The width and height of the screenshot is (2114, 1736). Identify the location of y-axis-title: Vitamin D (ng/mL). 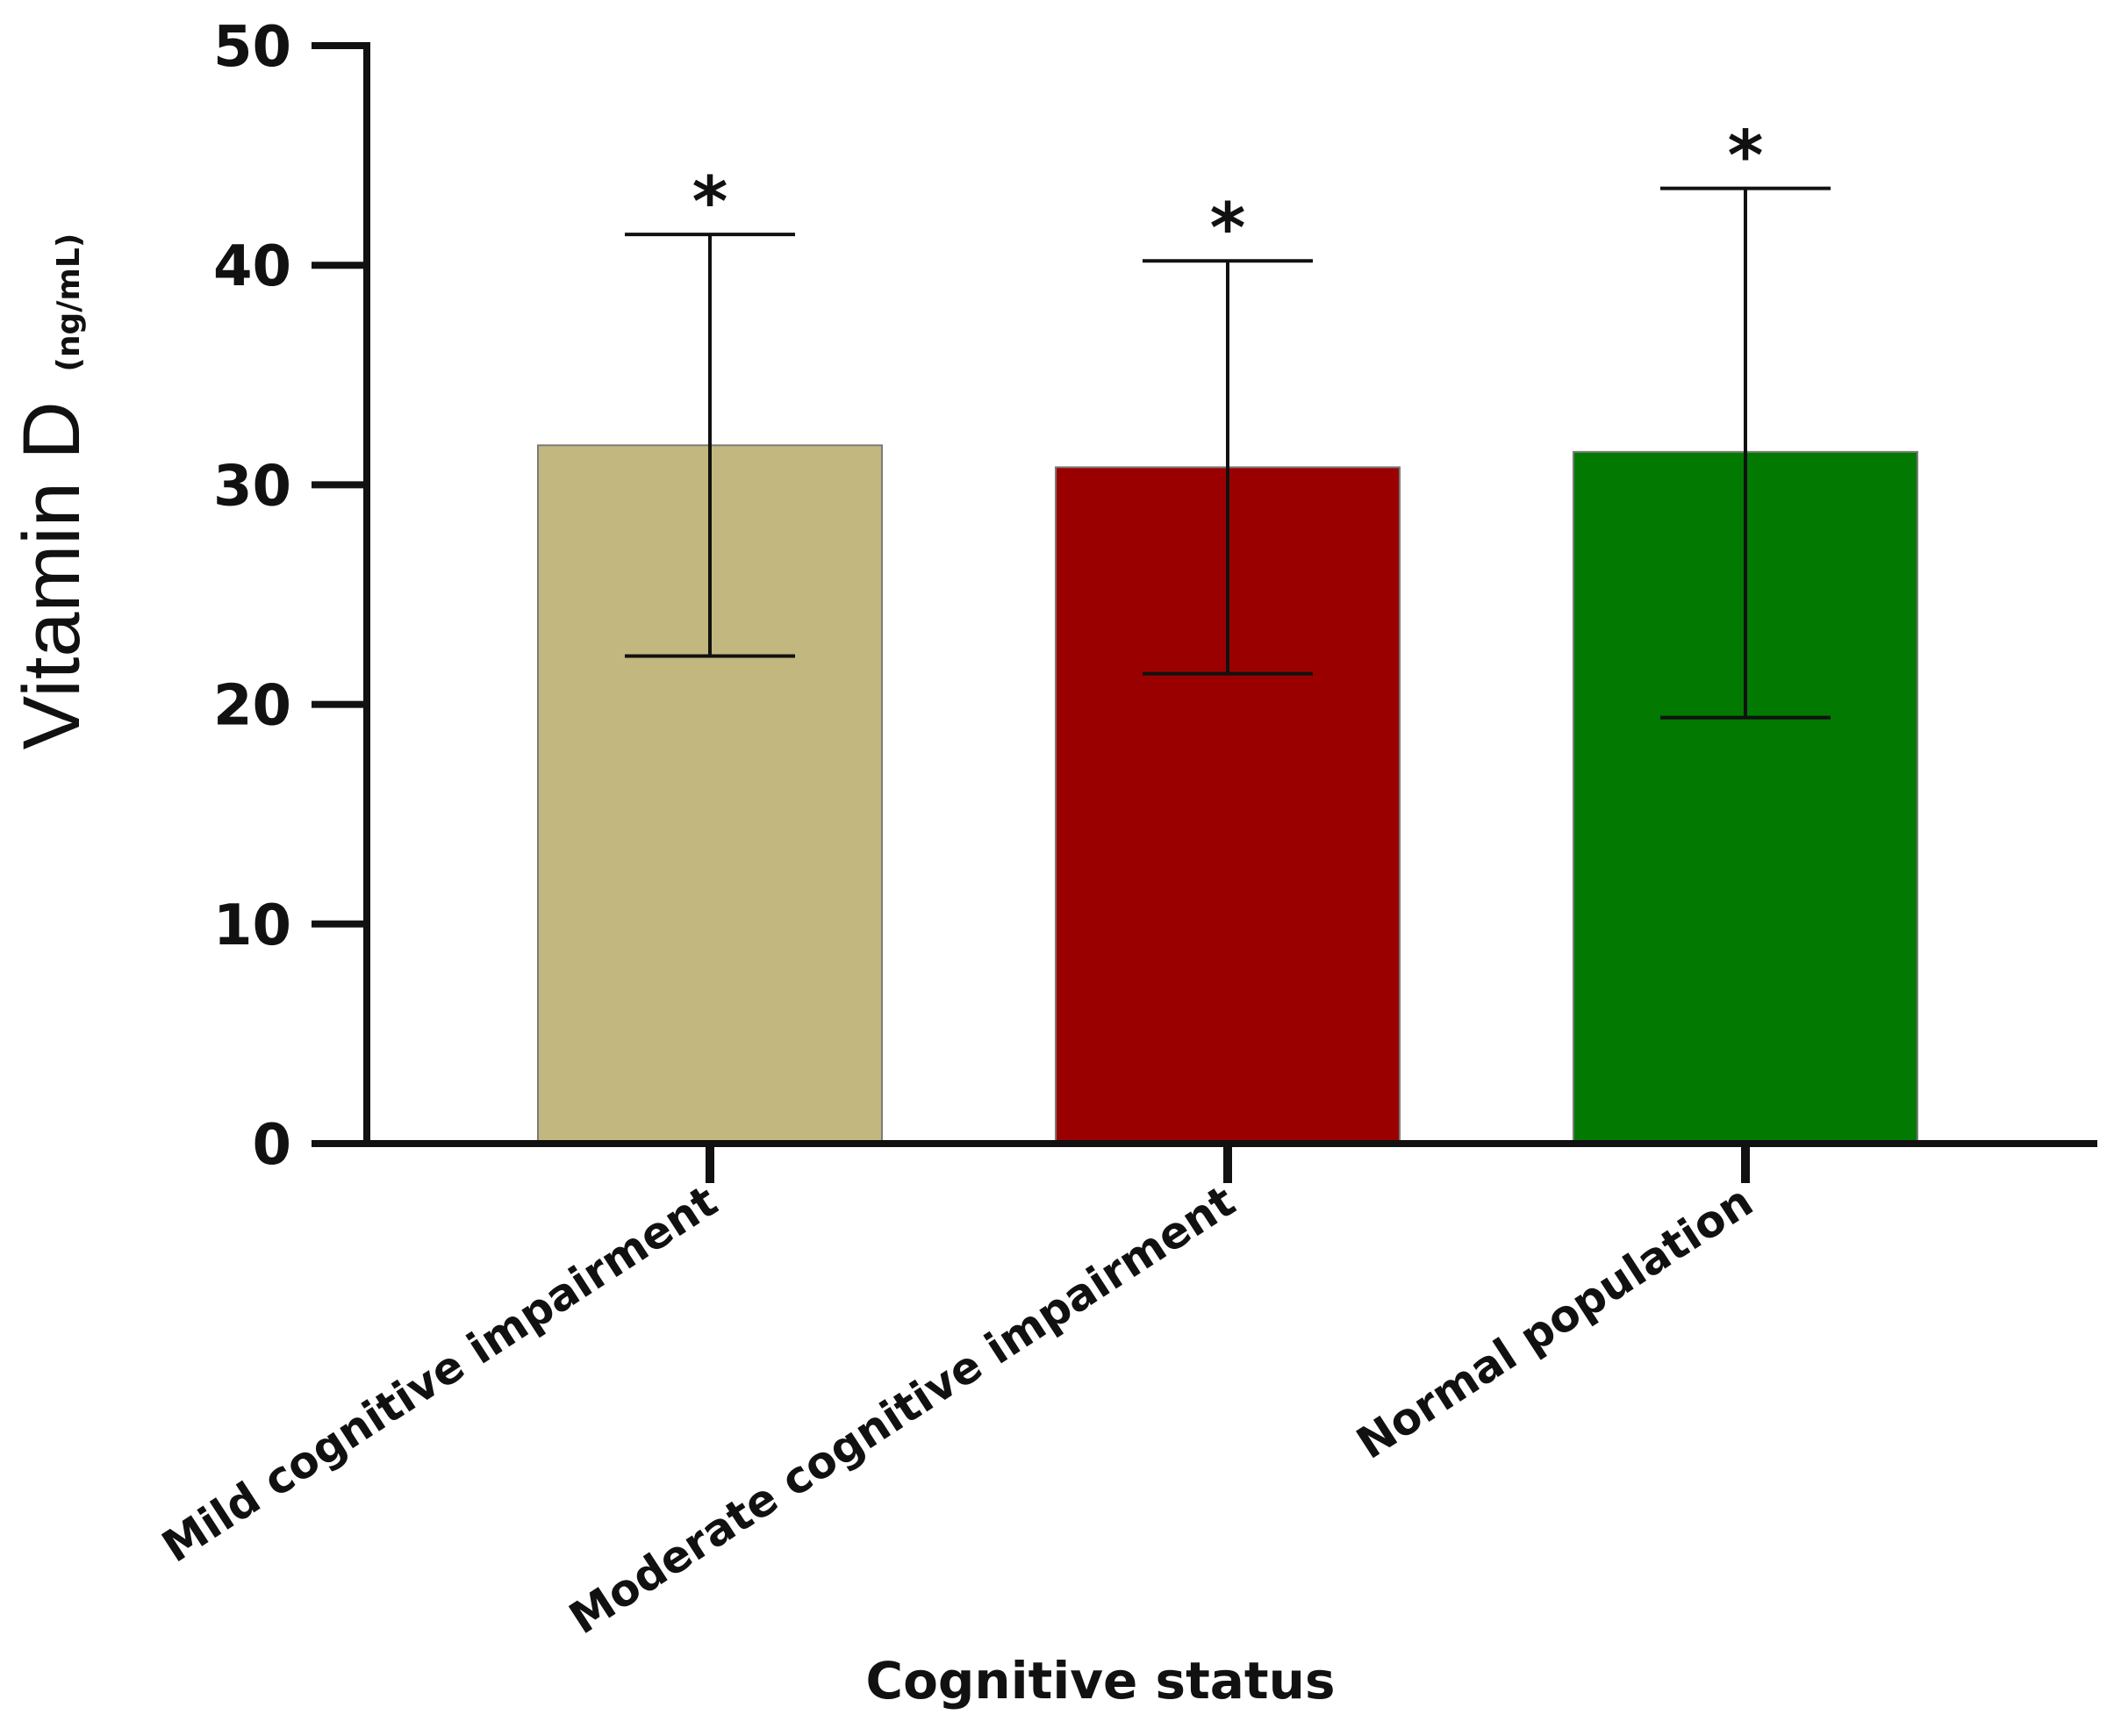
(52, 492).